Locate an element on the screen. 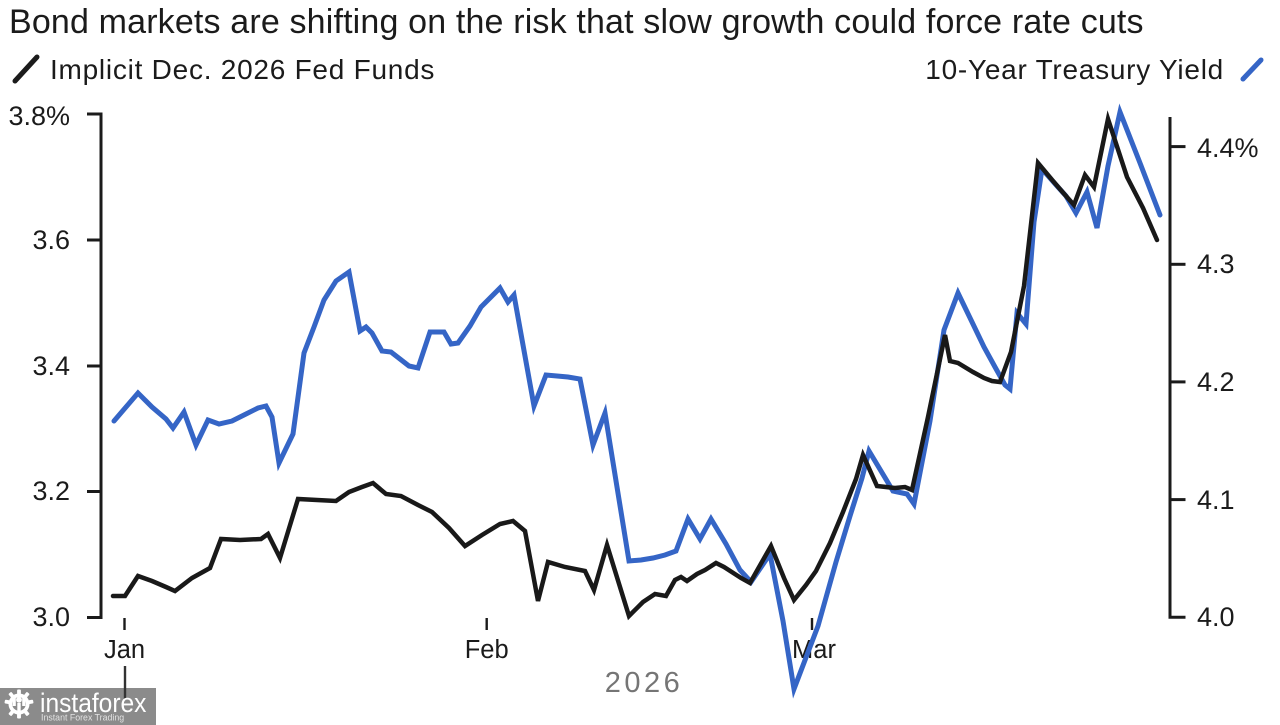 The width and height of the screenshot is (1280, 725). svg-text: 10-Year Treasury Yield is located at coordinates (1074, 69).